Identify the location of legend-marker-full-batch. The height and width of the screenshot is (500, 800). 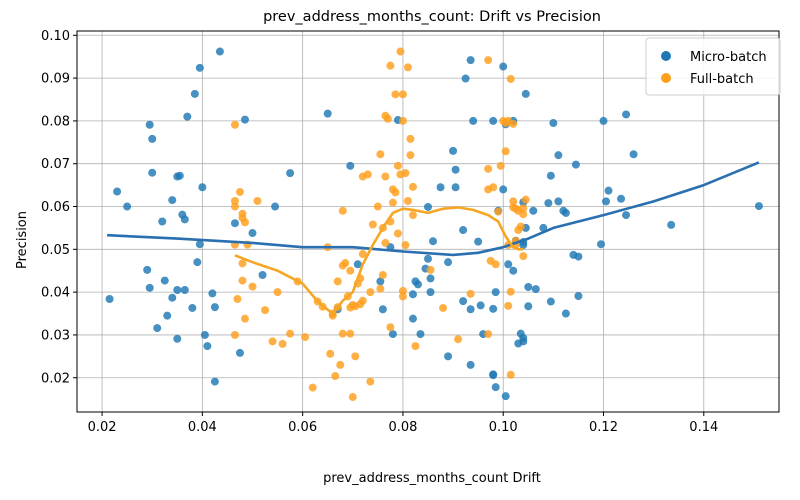
(666, 78).